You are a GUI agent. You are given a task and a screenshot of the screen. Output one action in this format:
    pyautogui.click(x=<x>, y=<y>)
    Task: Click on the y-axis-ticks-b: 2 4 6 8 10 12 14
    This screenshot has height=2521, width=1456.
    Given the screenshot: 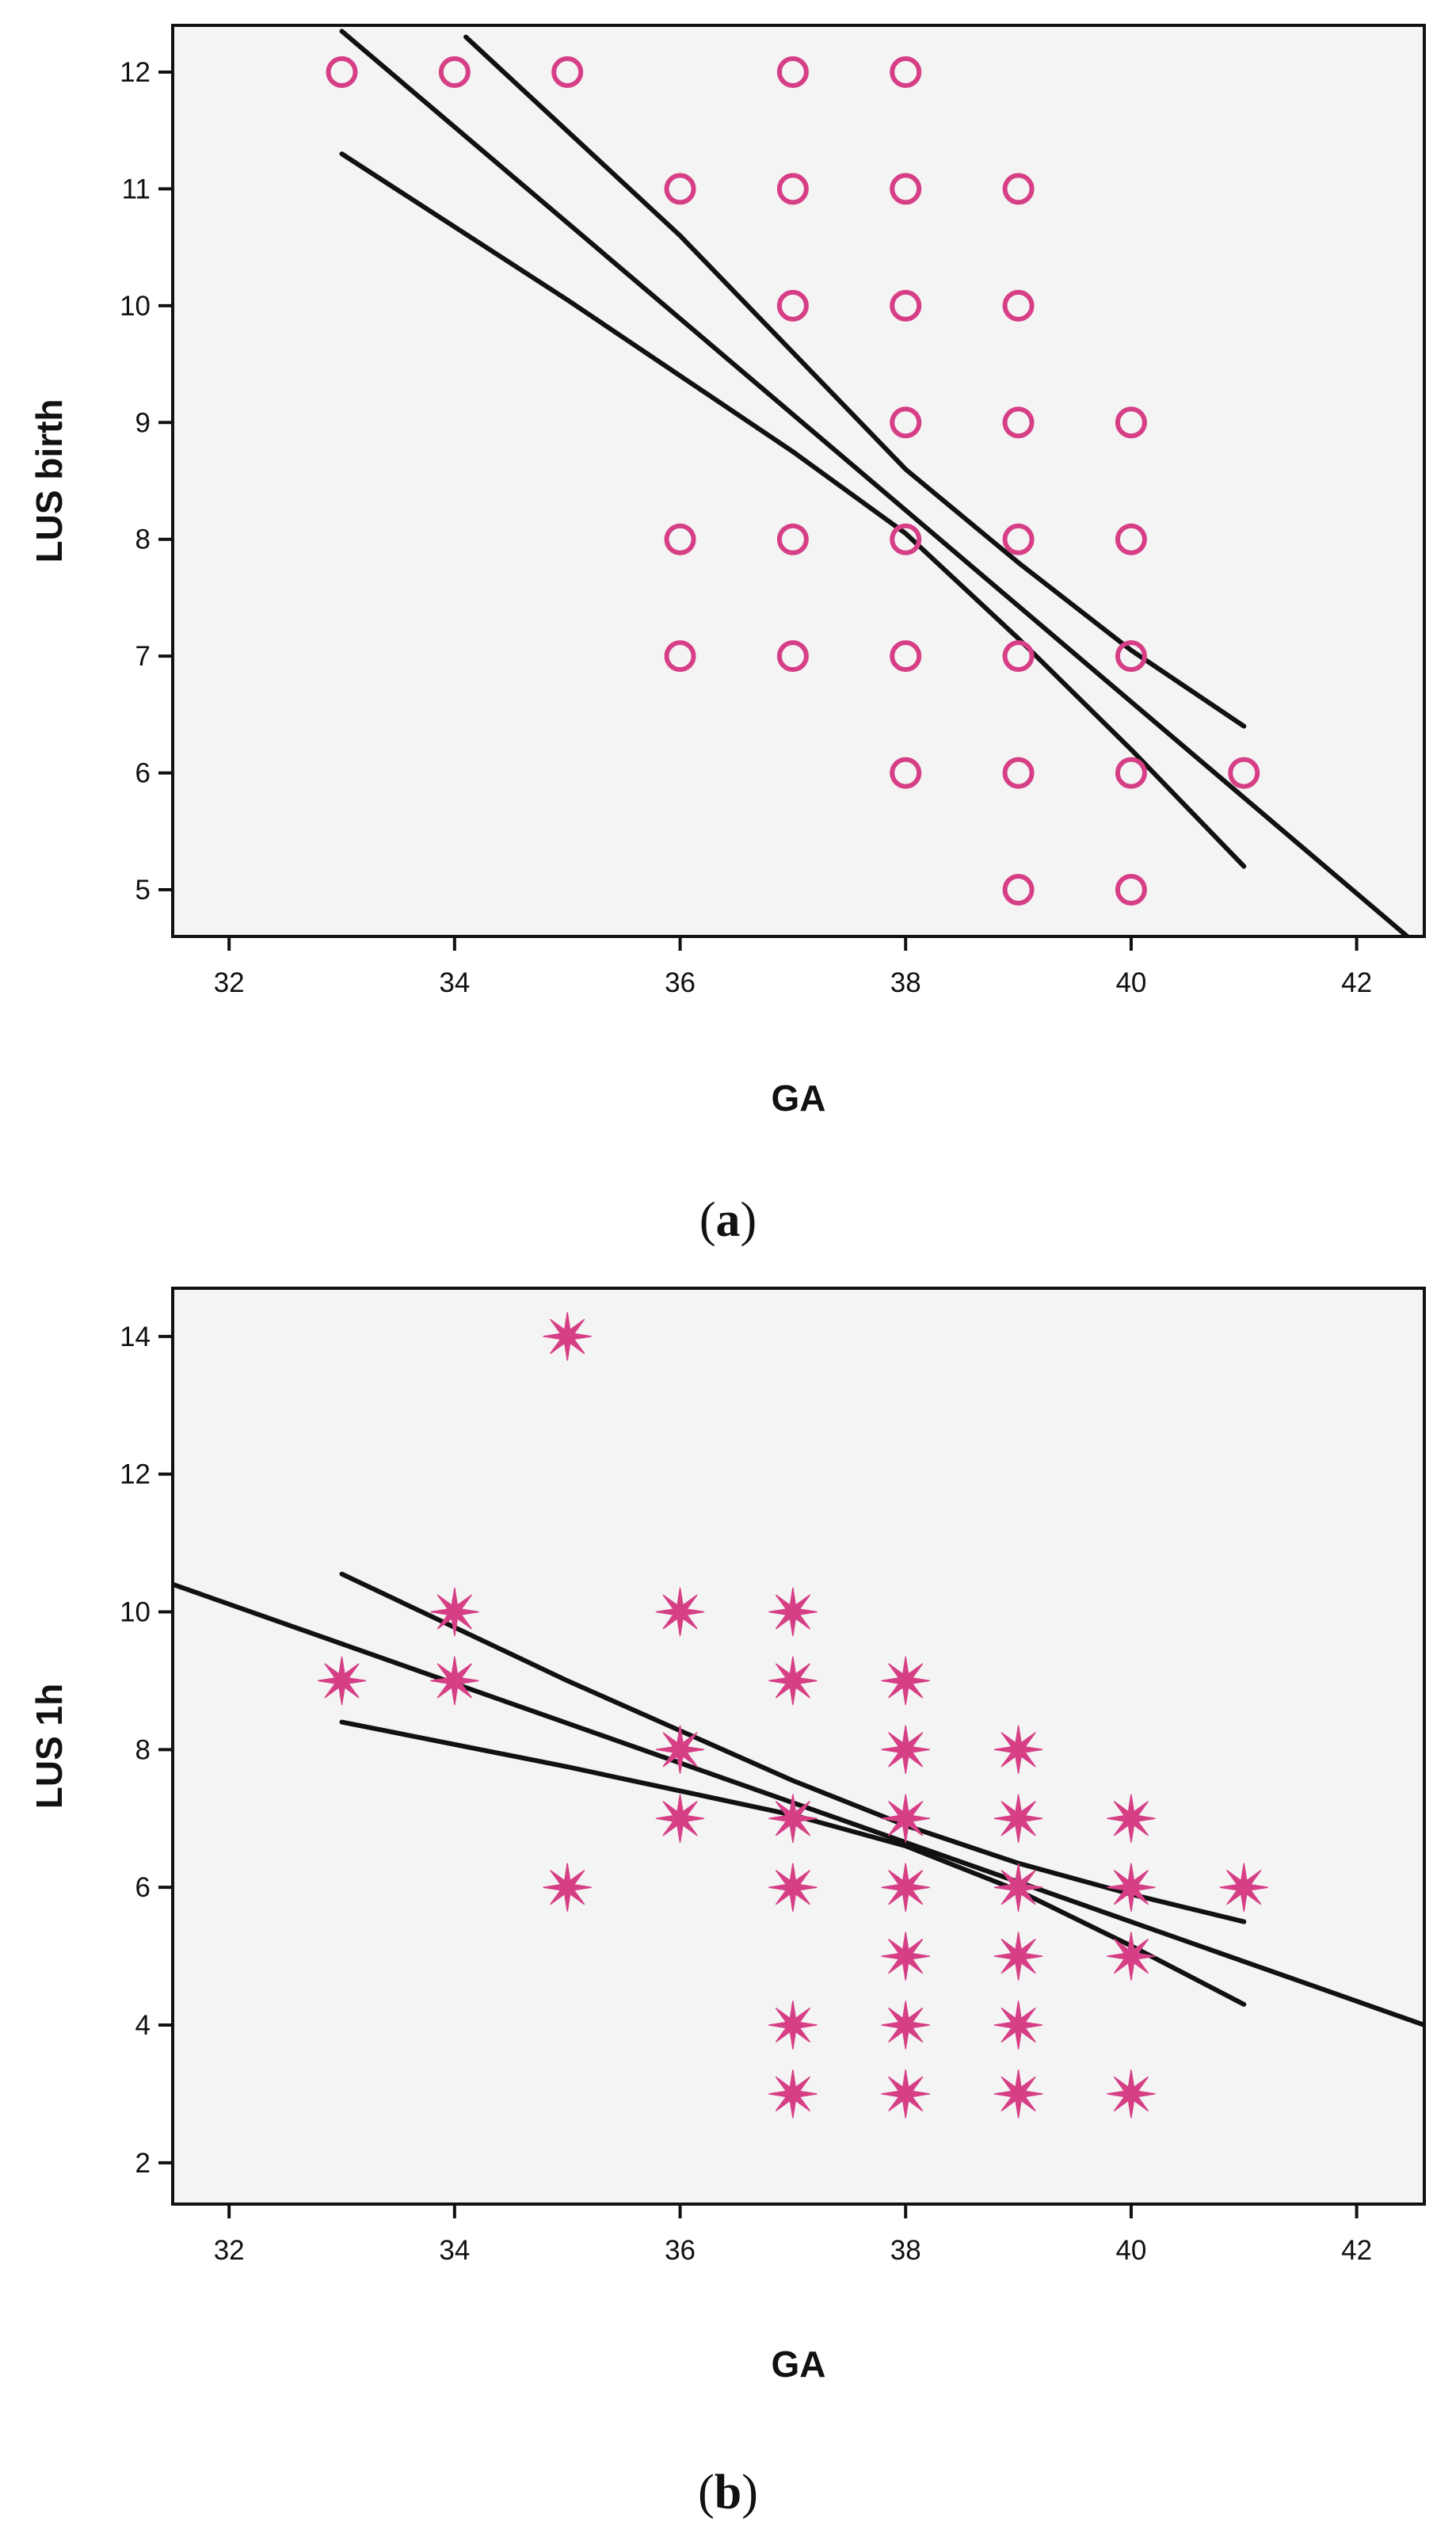 What is the action you would take?
    pyautogui.click(x=146, y=1751)
    